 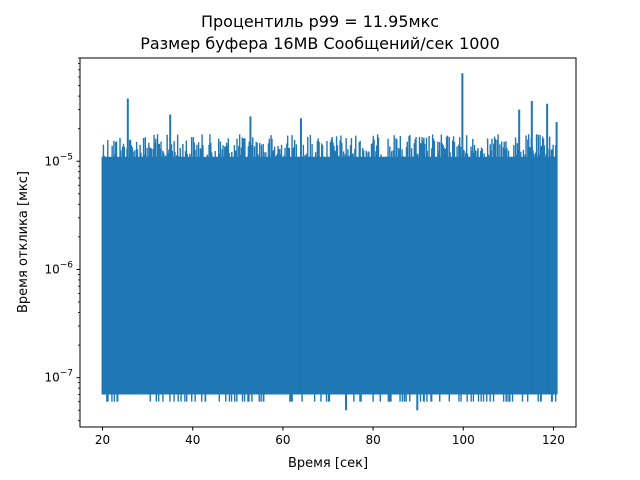 I want to click on y-tick-label: 10⁻⁵, so click(x=58, y=160).